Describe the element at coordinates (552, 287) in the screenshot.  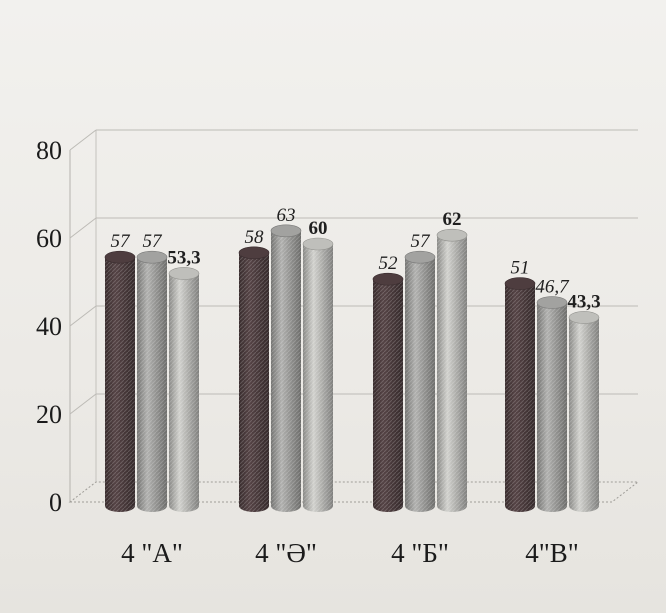
I see `data-label: 46,7` at that location.